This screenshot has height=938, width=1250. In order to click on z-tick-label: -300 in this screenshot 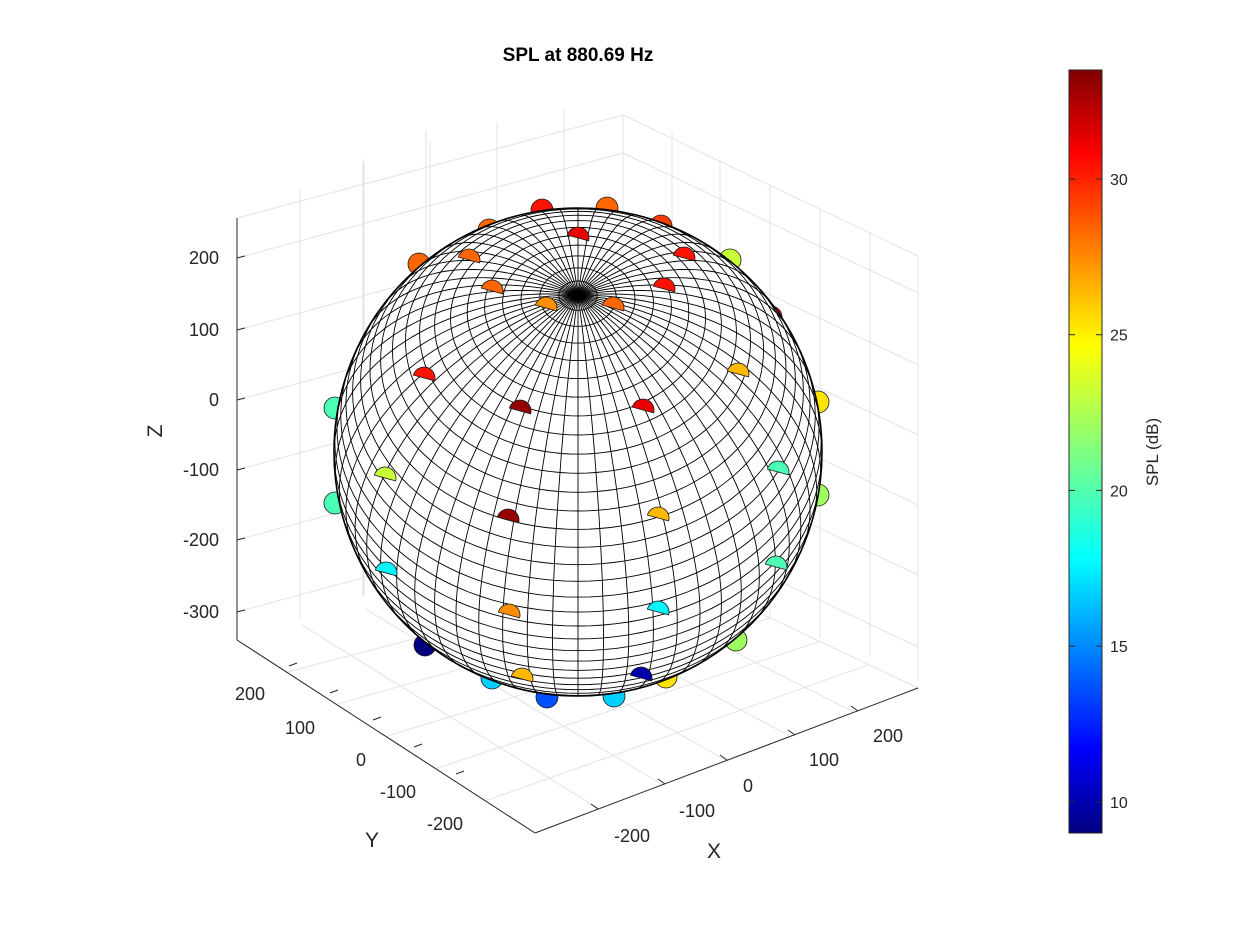, I will do `click(201, 612)`.